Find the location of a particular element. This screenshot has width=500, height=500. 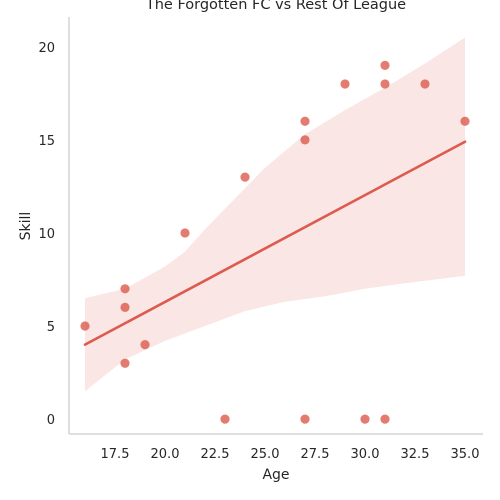

x-tick-label: 35.0 is located at coordinates (465, 454).